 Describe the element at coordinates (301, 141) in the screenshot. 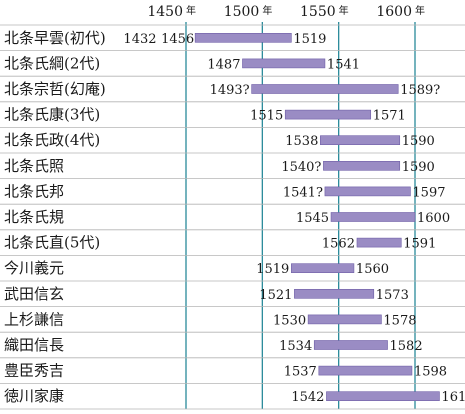

I see `start-year-label: 1538` at that location.